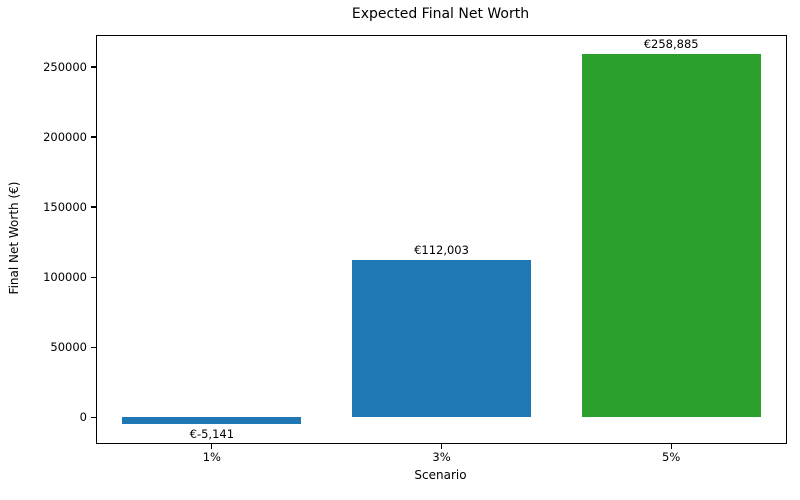  Describe the element at coordinates (68, 347) in the screenshot. I see `y-tick-label: 50000` at that location.